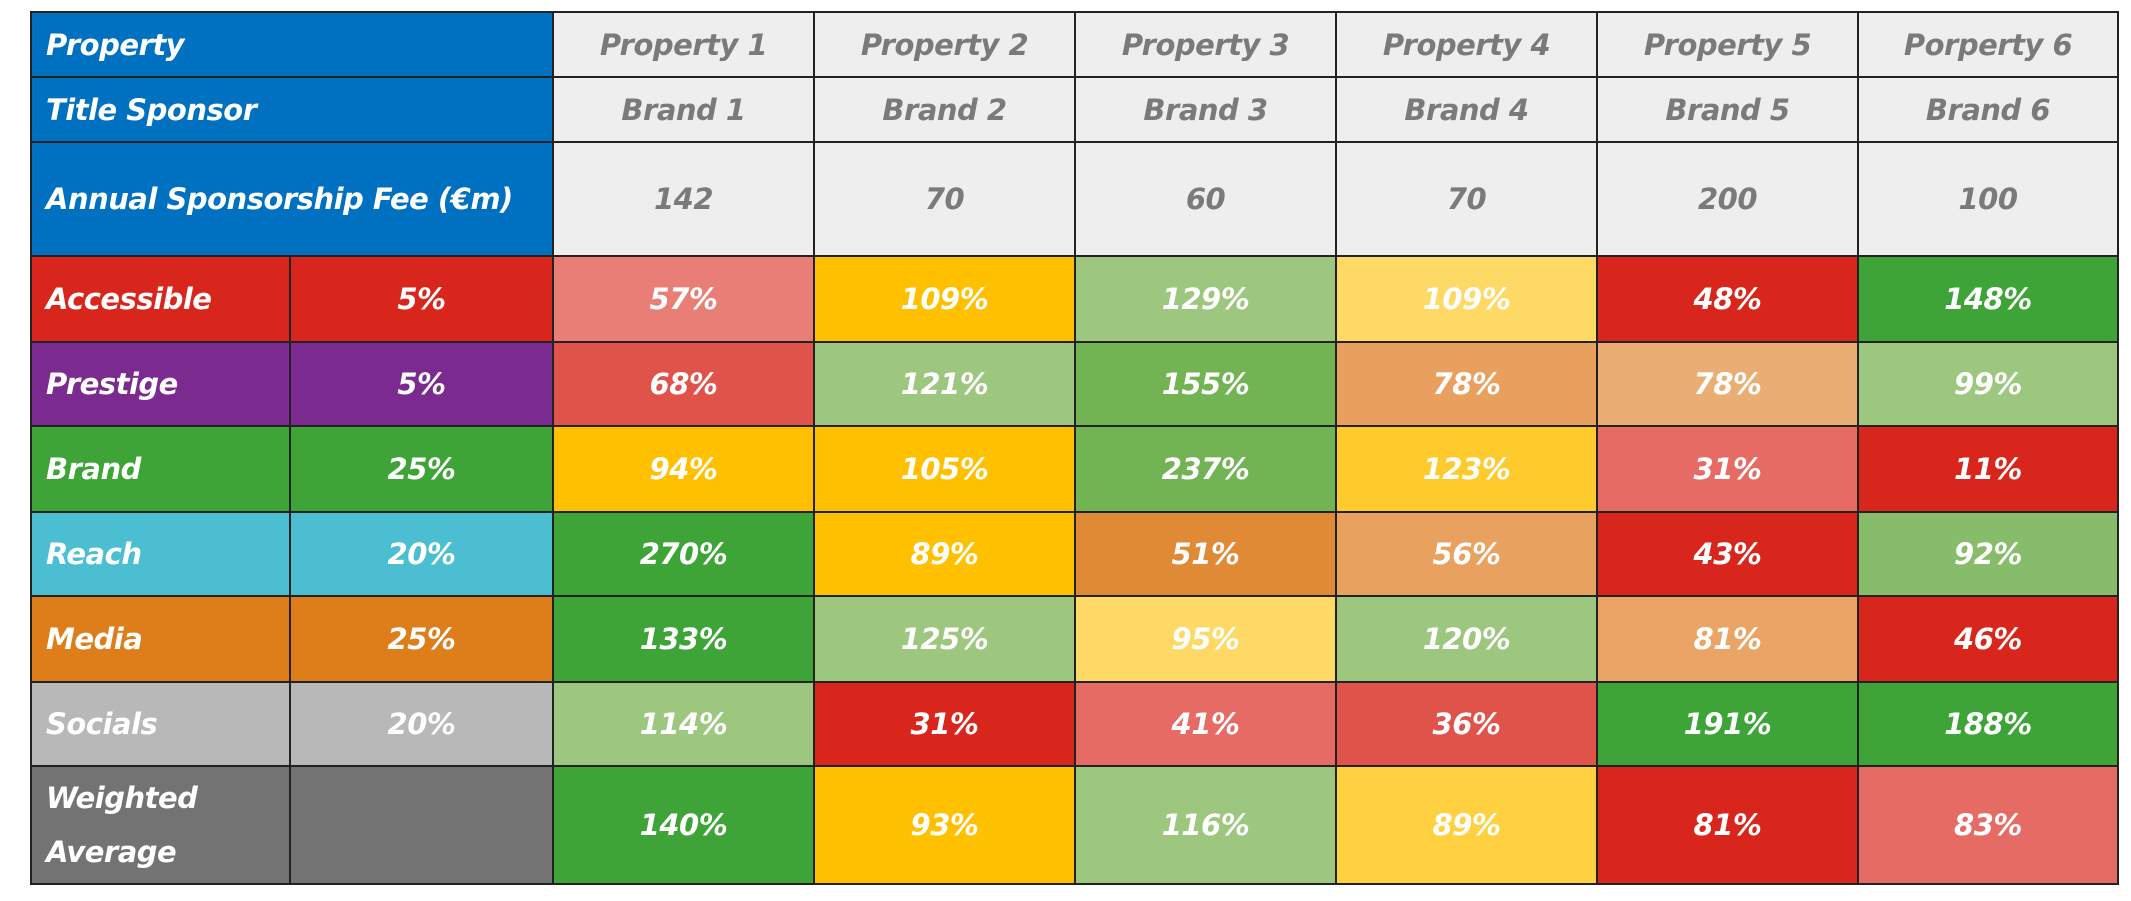  I want to click on table-row: Socials 20% 114% 31% 41% 36% 191% 188%, so click(1074, 724).